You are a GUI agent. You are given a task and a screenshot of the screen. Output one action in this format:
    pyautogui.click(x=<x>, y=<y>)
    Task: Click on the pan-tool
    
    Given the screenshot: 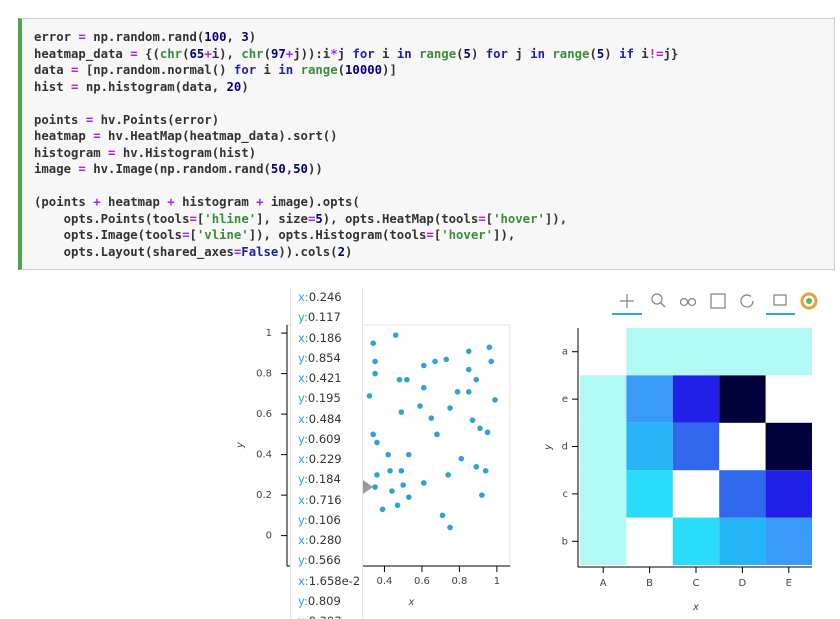 What is the action you would take?
    pyautogui.click(x=627, y=301)
    